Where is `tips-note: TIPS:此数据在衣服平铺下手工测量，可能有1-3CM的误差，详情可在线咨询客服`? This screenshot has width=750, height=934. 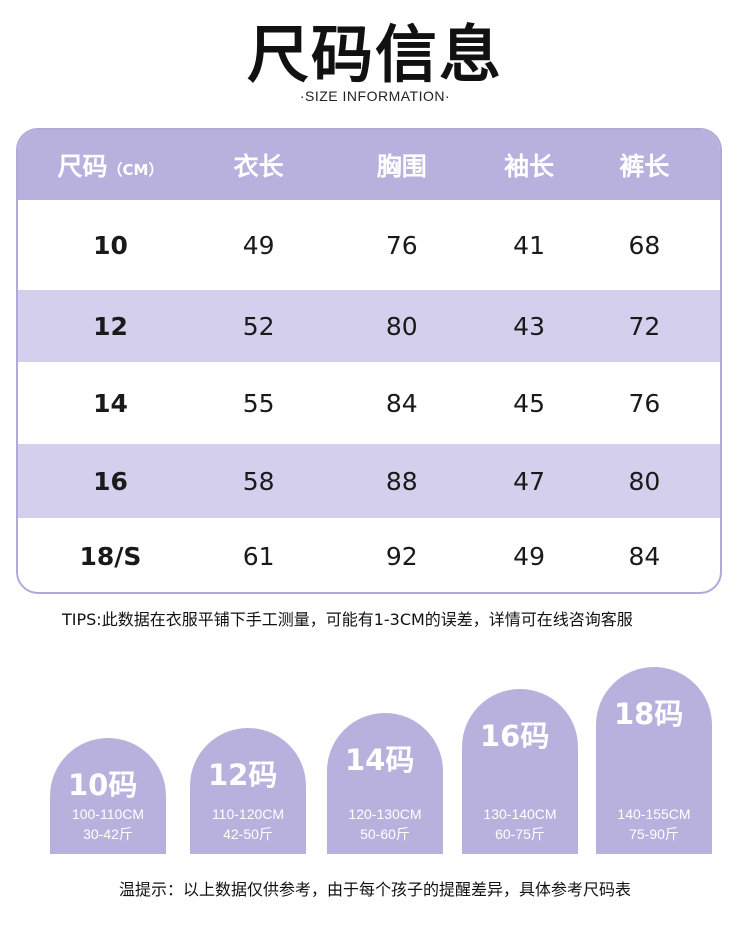 tips-note: TIPS:此数据在衣服平铺下手工测量，可能有1-3CM的误差，详情可在线咨询客服 is located at coordinates (347, 619).